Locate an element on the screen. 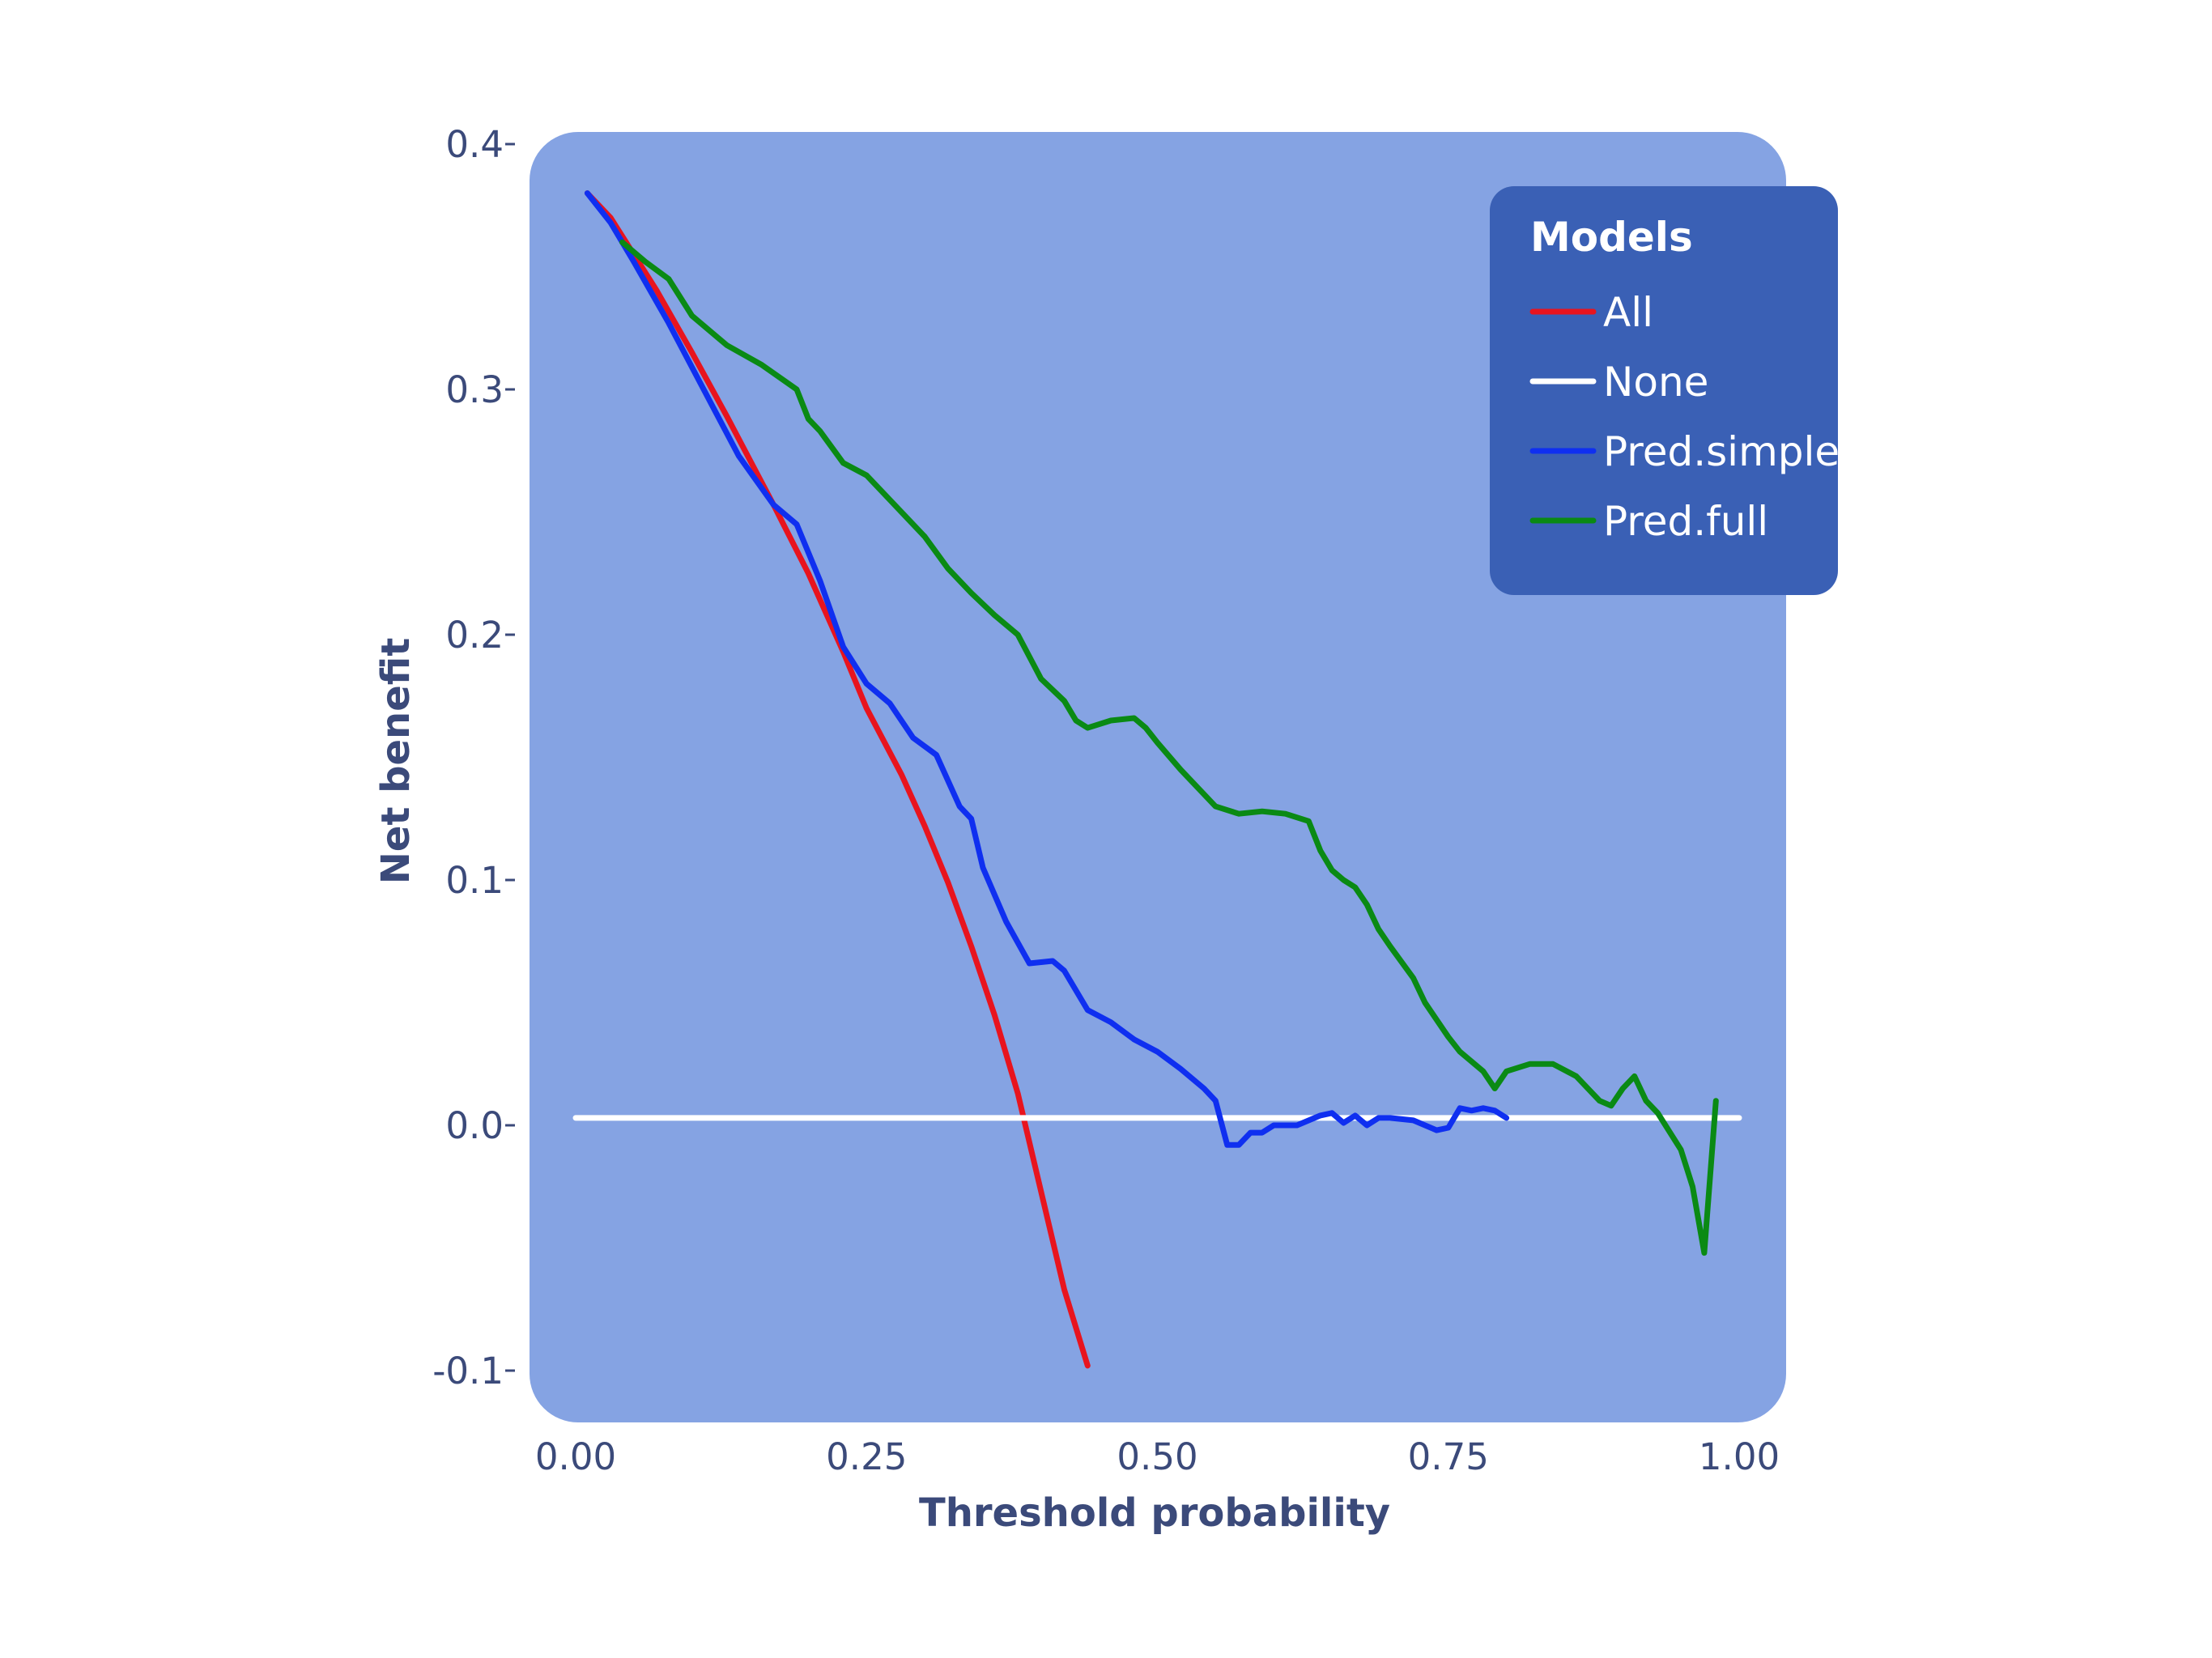 Image resolution: width=2212 pixels, height=1658 pixels. x-axis-title: Threshold probability is located at coordinates (1154, 1513).